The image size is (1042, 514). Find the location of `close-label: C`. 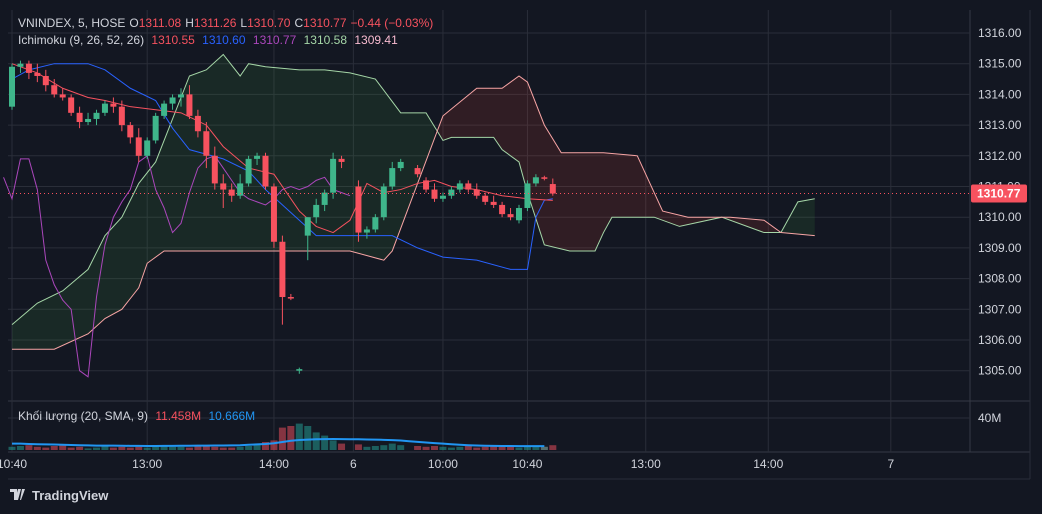

close-label: C is located at coordinates (299, 23).